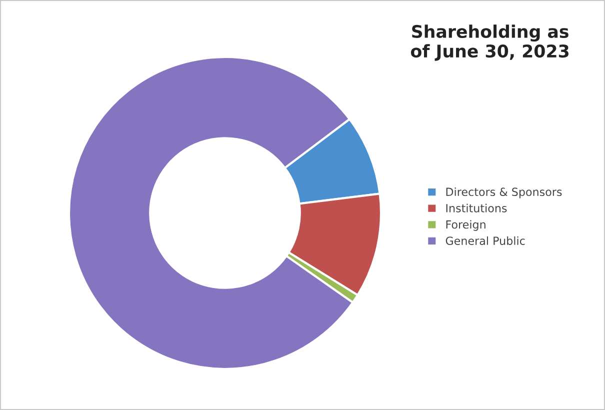 The image size is (605, 410). I want to click on legend-label: General Public, so click(485, 240).